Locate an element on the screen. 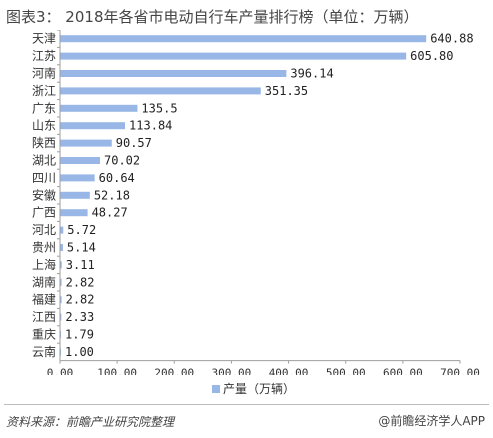 The height and width of the screenshot is (438, 493). value-label: 135.5 is located at coordinates (159, 108).